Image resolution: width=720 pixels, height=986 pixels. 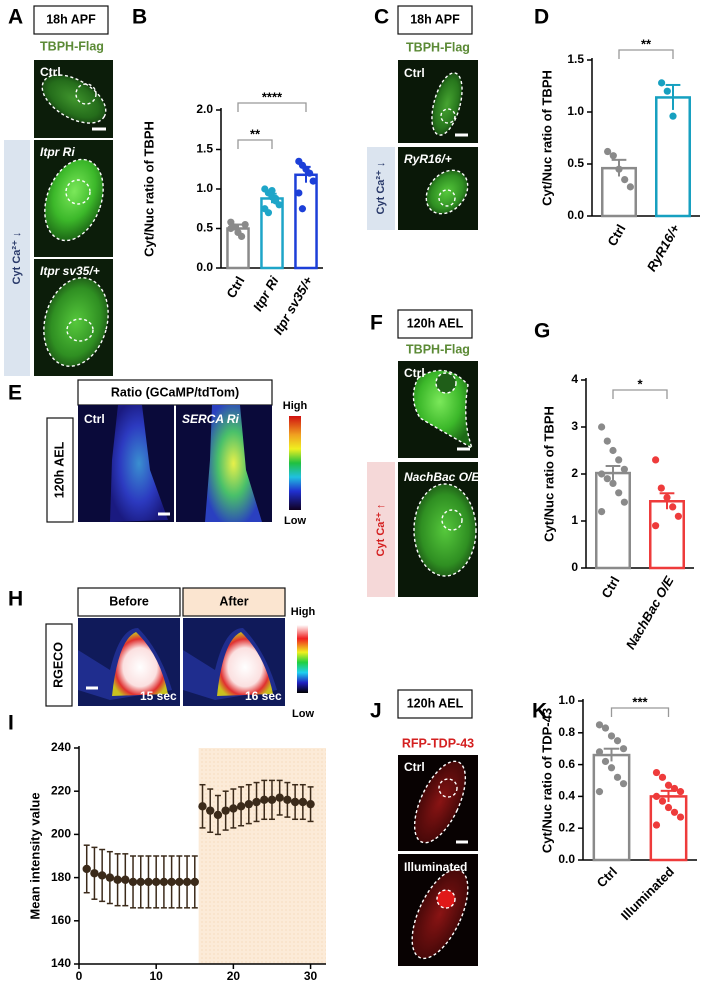 I want to click on y-tick-label: 1.5, so click(x=575, y=59).